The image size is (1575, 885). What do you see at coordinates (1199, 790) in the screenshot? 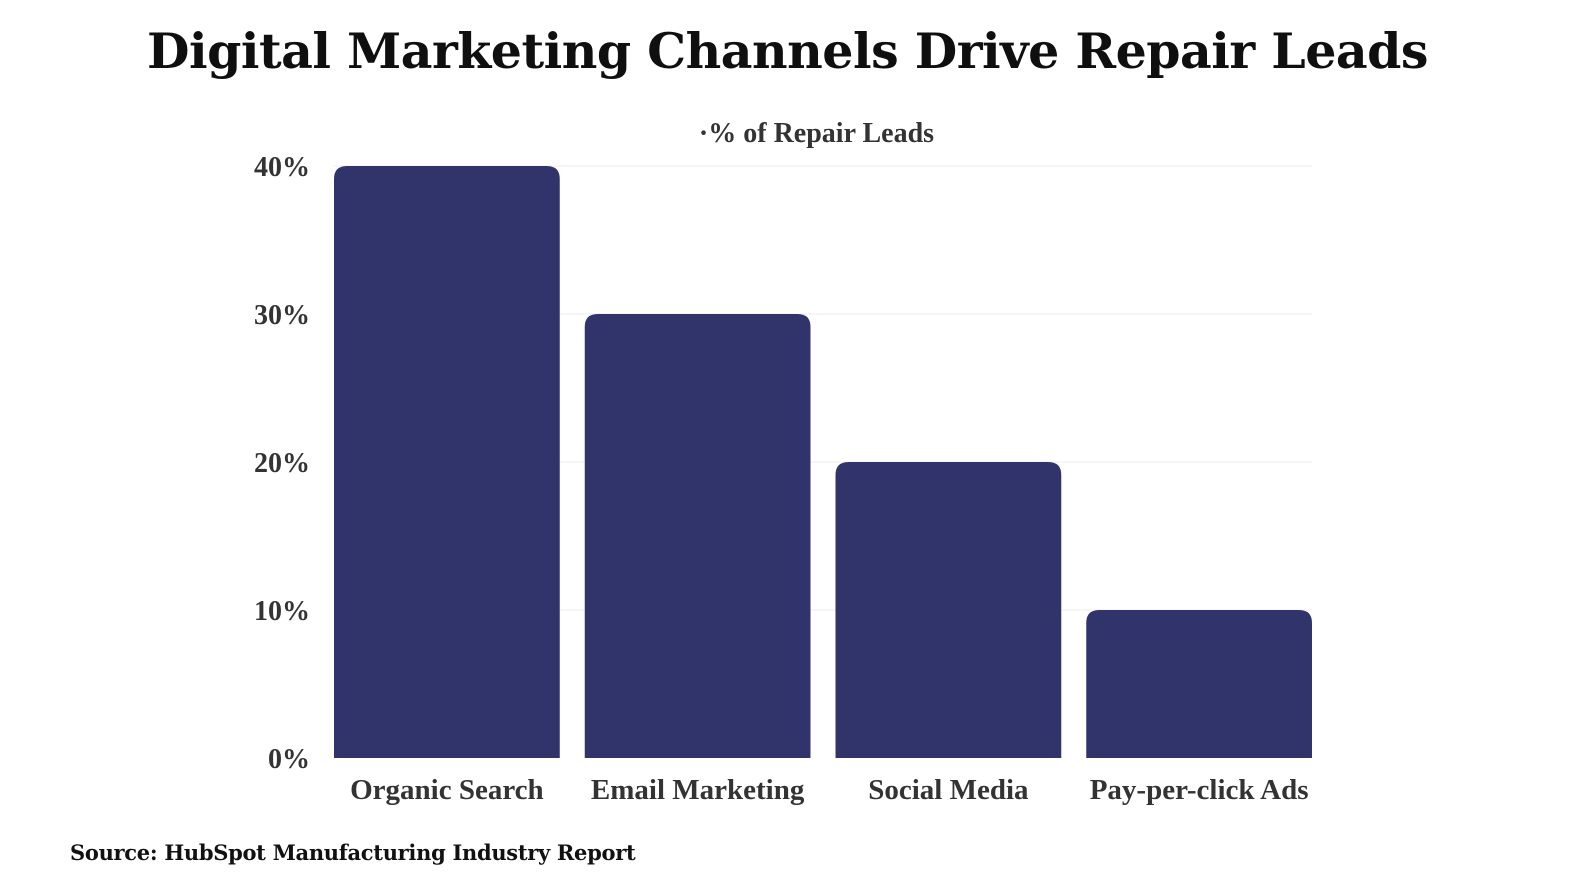
I see `x-tick-label: Pay-per-click Ads` at bounding box center [1199, 790].